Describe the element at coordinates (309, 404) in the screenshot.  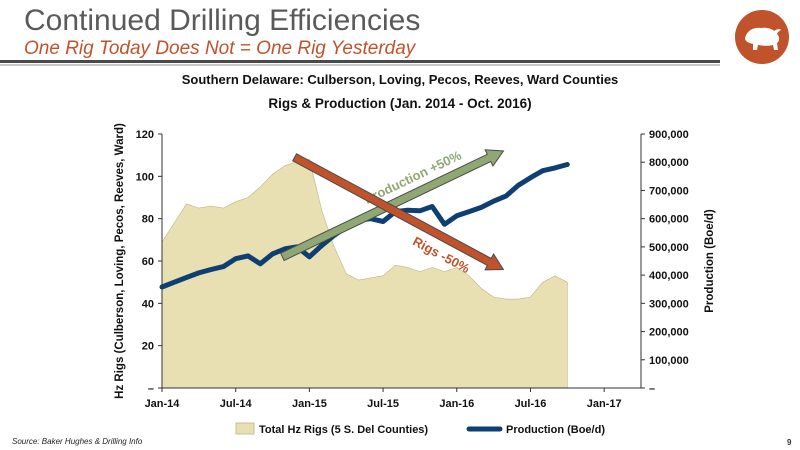
I see `x-tick-label: Jan-15` at that location.